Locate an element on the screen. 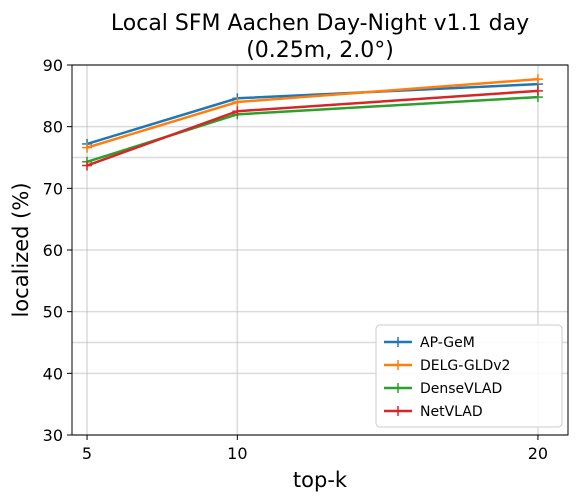 This screenshot has width=579, height=502. x-tick-label: 5 is located at coordinates (87, 453).